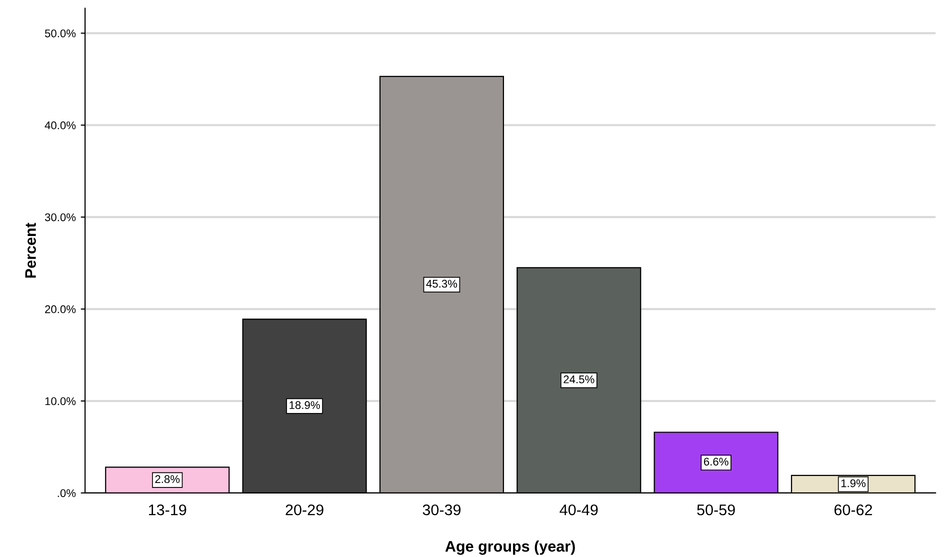 The height and width of the screenshot is (557, 945). I want to click on data-label: 6.6%, so click(716, 462).